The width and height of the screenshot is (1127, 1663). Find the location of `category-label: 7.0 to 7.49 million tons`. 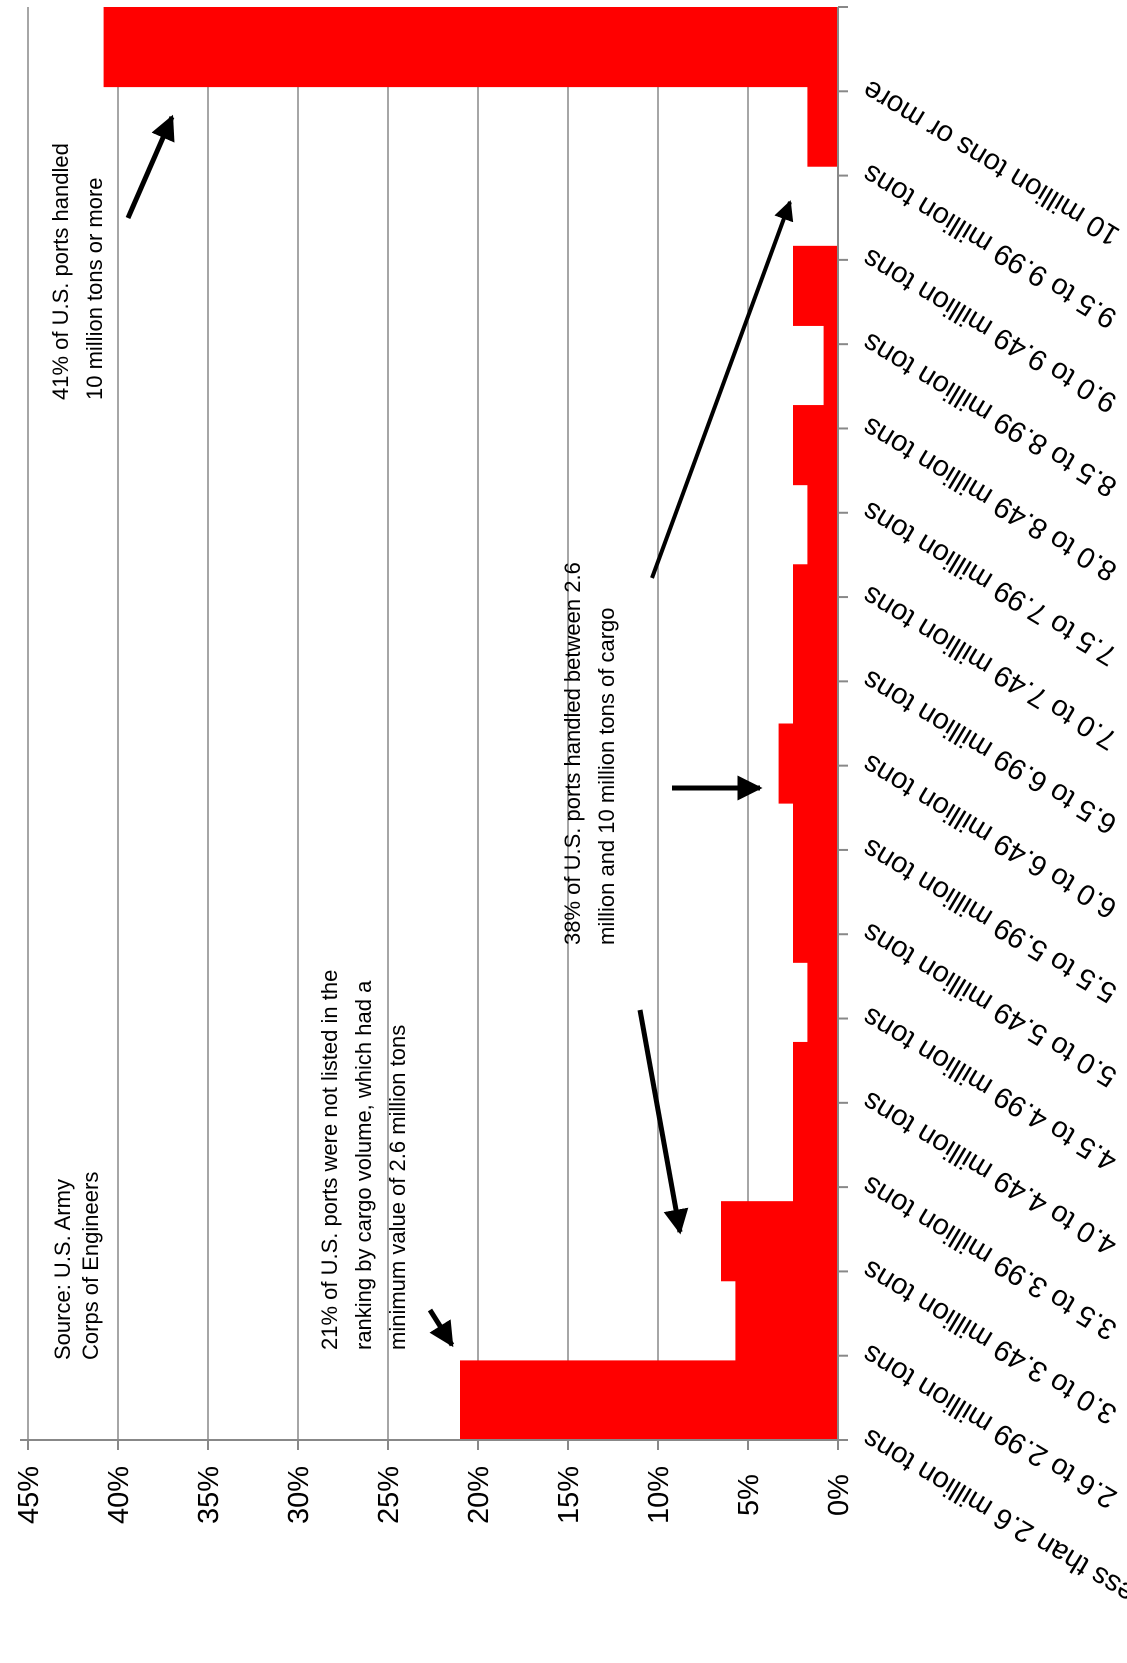

category-label: 7.0 to 7.49 million tons is located at coordinates (989, 667).